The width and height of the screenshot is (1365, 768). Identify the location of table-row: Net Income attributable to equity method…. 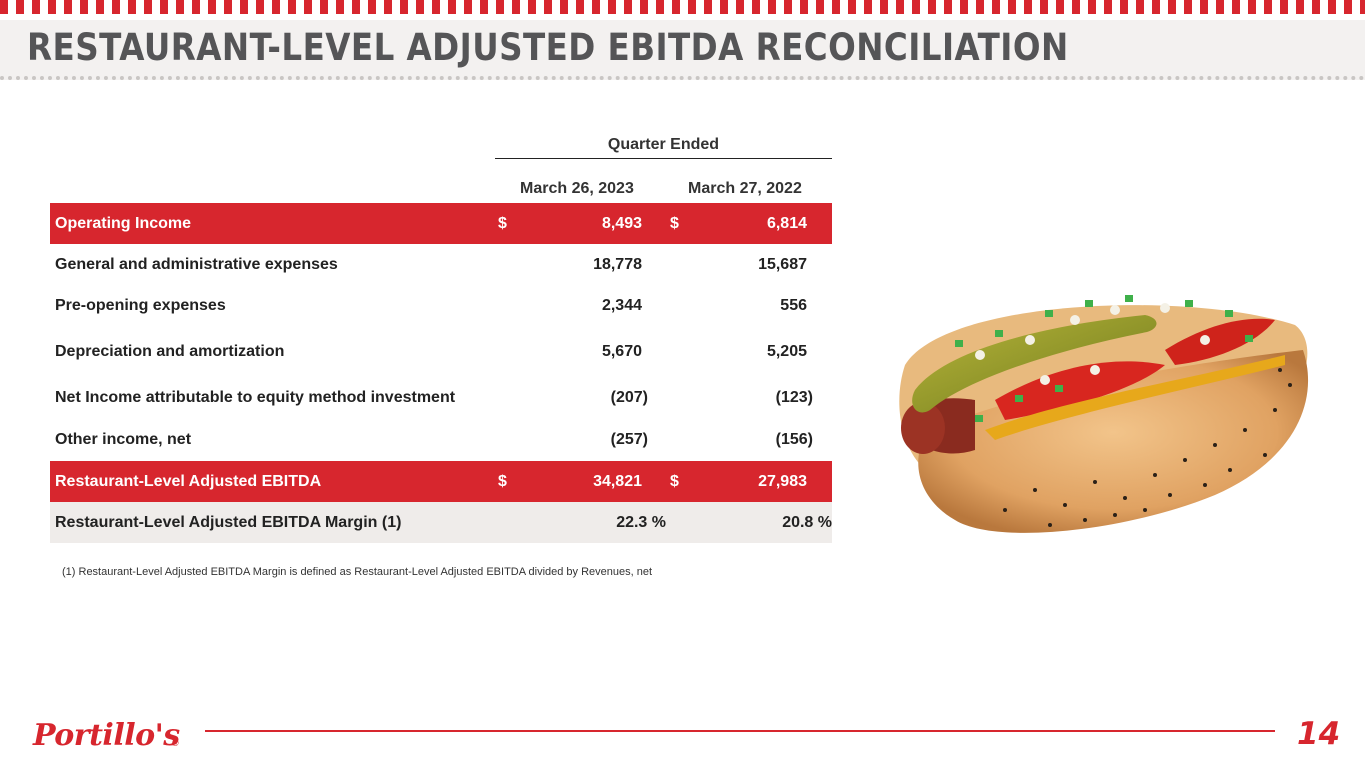
(441, 397).